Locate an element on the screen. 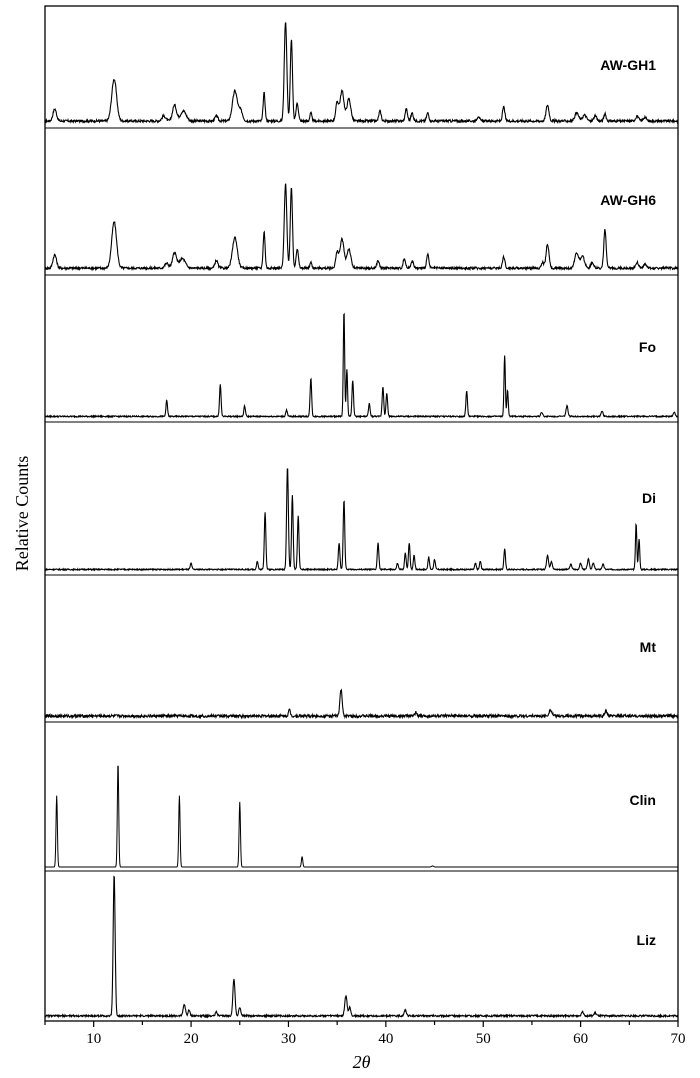 Image resolution: width=700 pixels, height=1078 pixels. x-tick-label: 10 is located at coordinates (93, 1039).